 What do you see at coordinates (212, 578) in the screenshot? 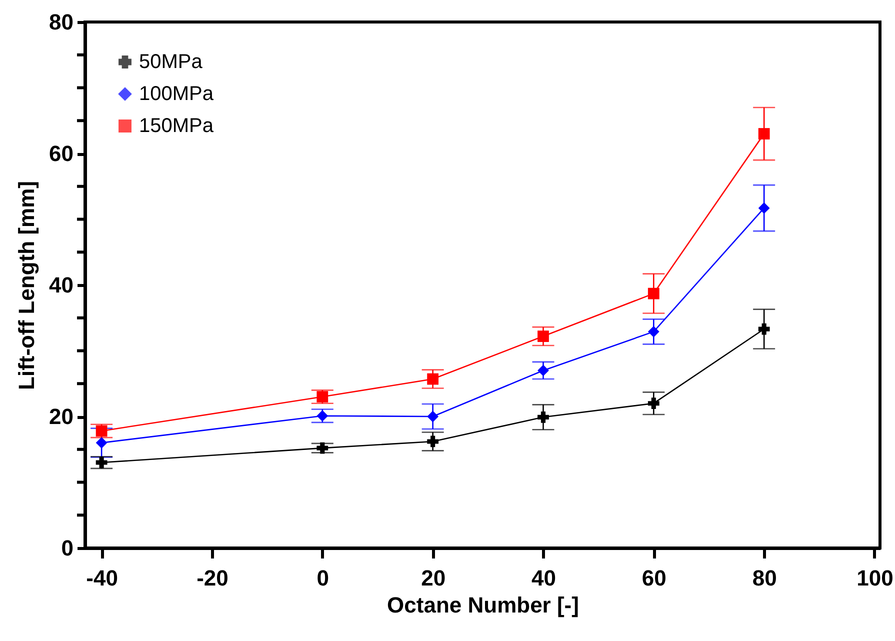
I see `x-tick-label: -20` at bounding box center [212, 578].